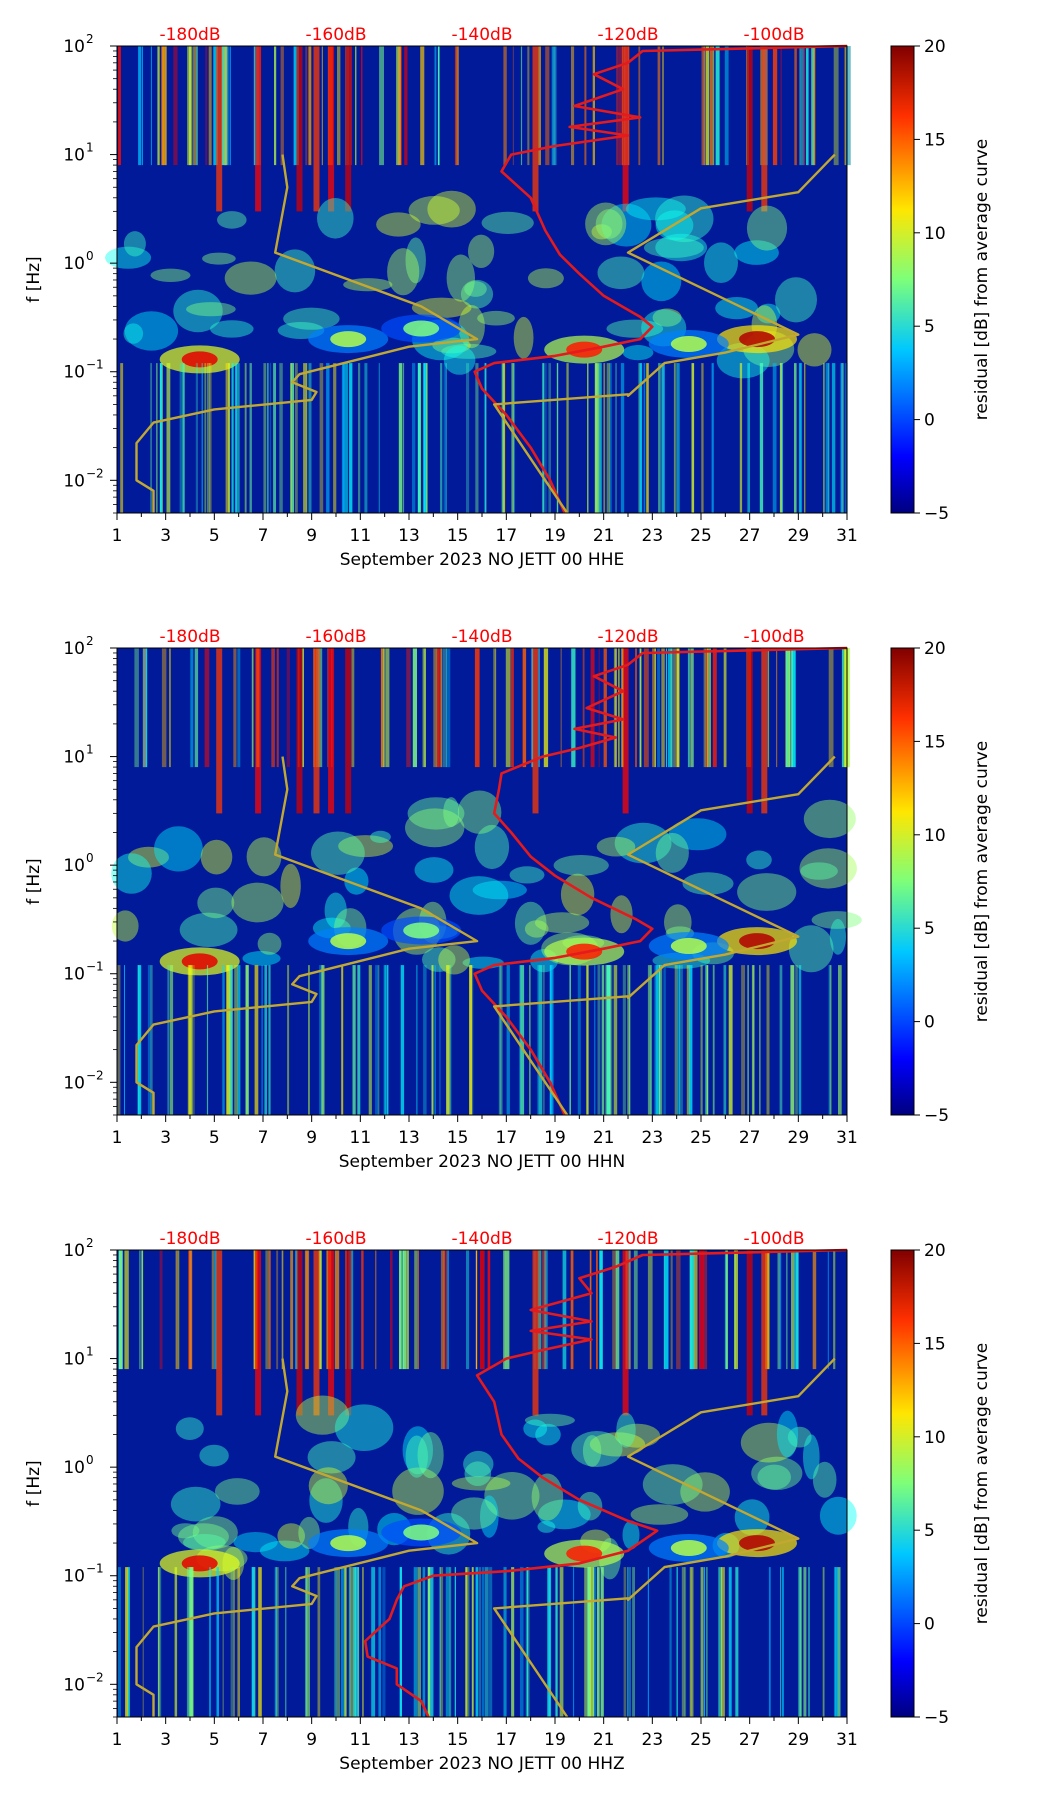 Image resolution: width=1052 pixels, height=1806 pixels. Describe the element at coordinates (485, 529) in the screenshot. I see `x-axis: 1 3 5 7 9 11 13 15 17 19 21 23 25 27 29 31` at that location.